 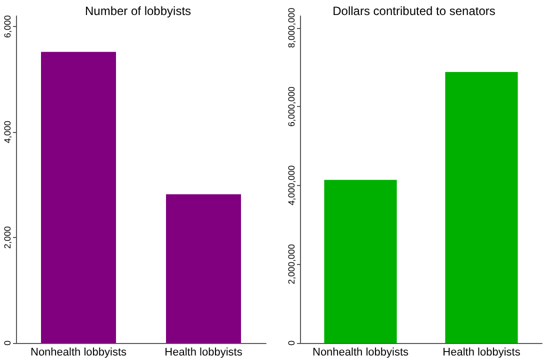 I want to click on y-tick-label: 8,000,000, so click(x=291, y=28).